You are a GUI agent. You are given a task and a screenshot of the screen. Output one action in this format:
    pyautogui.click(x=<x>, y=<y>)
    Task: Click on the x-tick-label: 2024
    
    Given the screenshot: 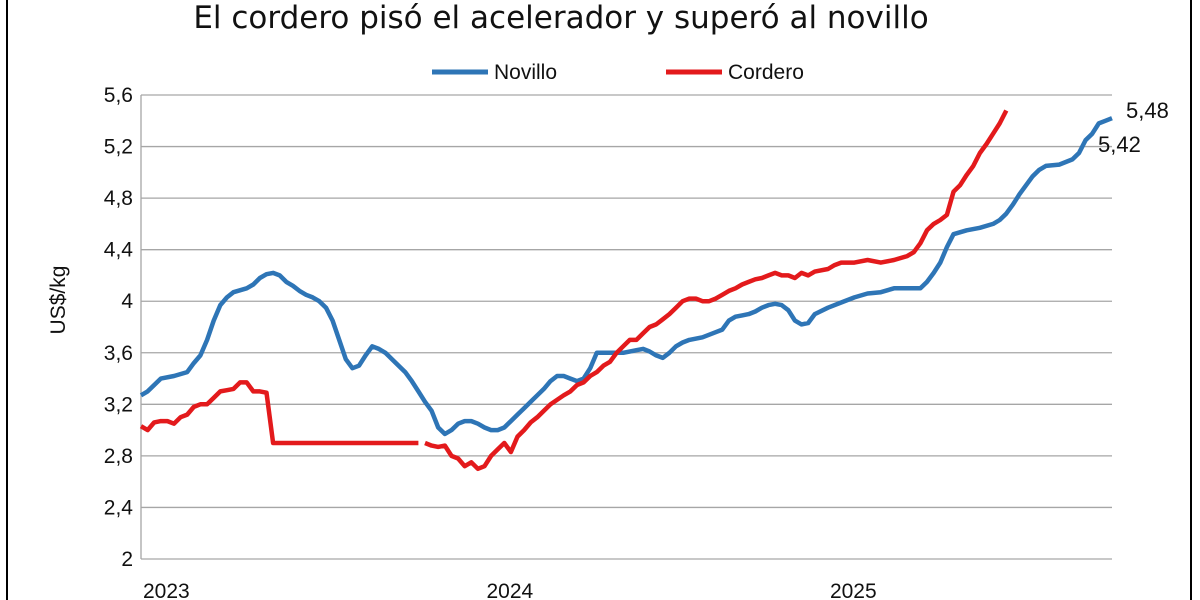 What is the action you would take?
    pyautogui.click(x=509, y=590)
    